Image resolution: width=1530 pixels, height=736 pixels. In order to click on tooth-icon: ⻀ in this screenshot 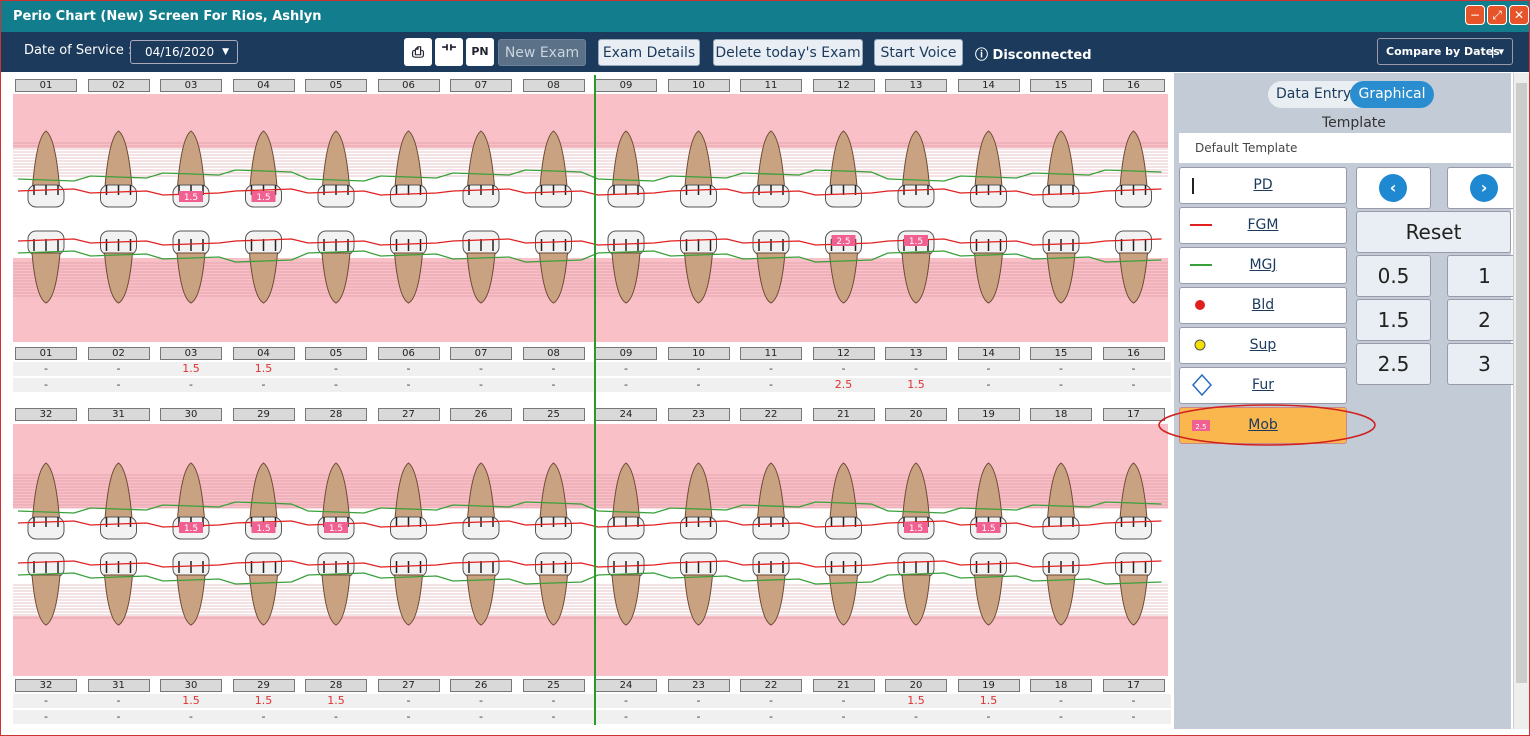, I will do `click(449, 52)`.